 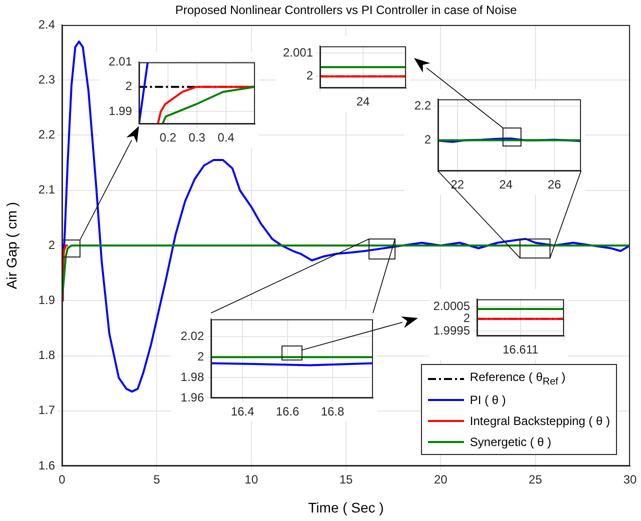 What do you see at coordinates (540, 421) in the screenshot?
I see `legend-label: Integral Backstepping ( θ )` at bounding box center [540, 421].